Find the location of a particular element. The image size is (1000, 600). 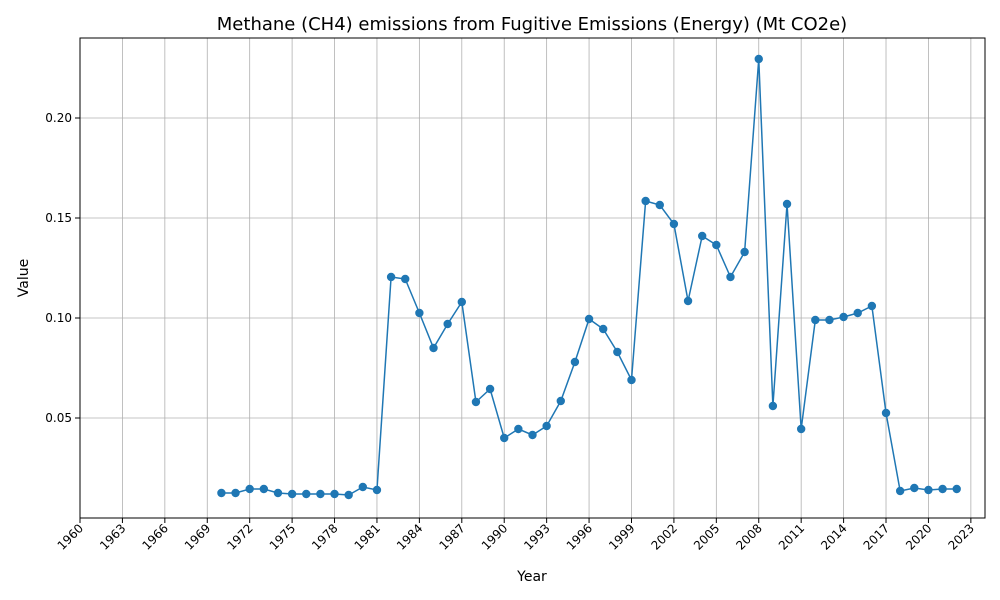

x-tick-label: 2011 is located at coordinates (791, 536).